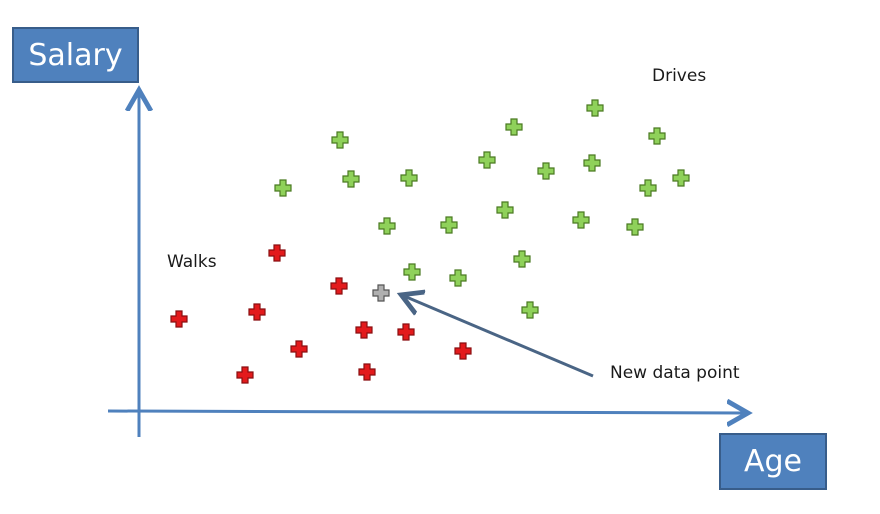 This screenshot has height=514, width=880. Describe the element at coordinates (426, 412) in the screenshot. I see `x-axis-line` at that location.